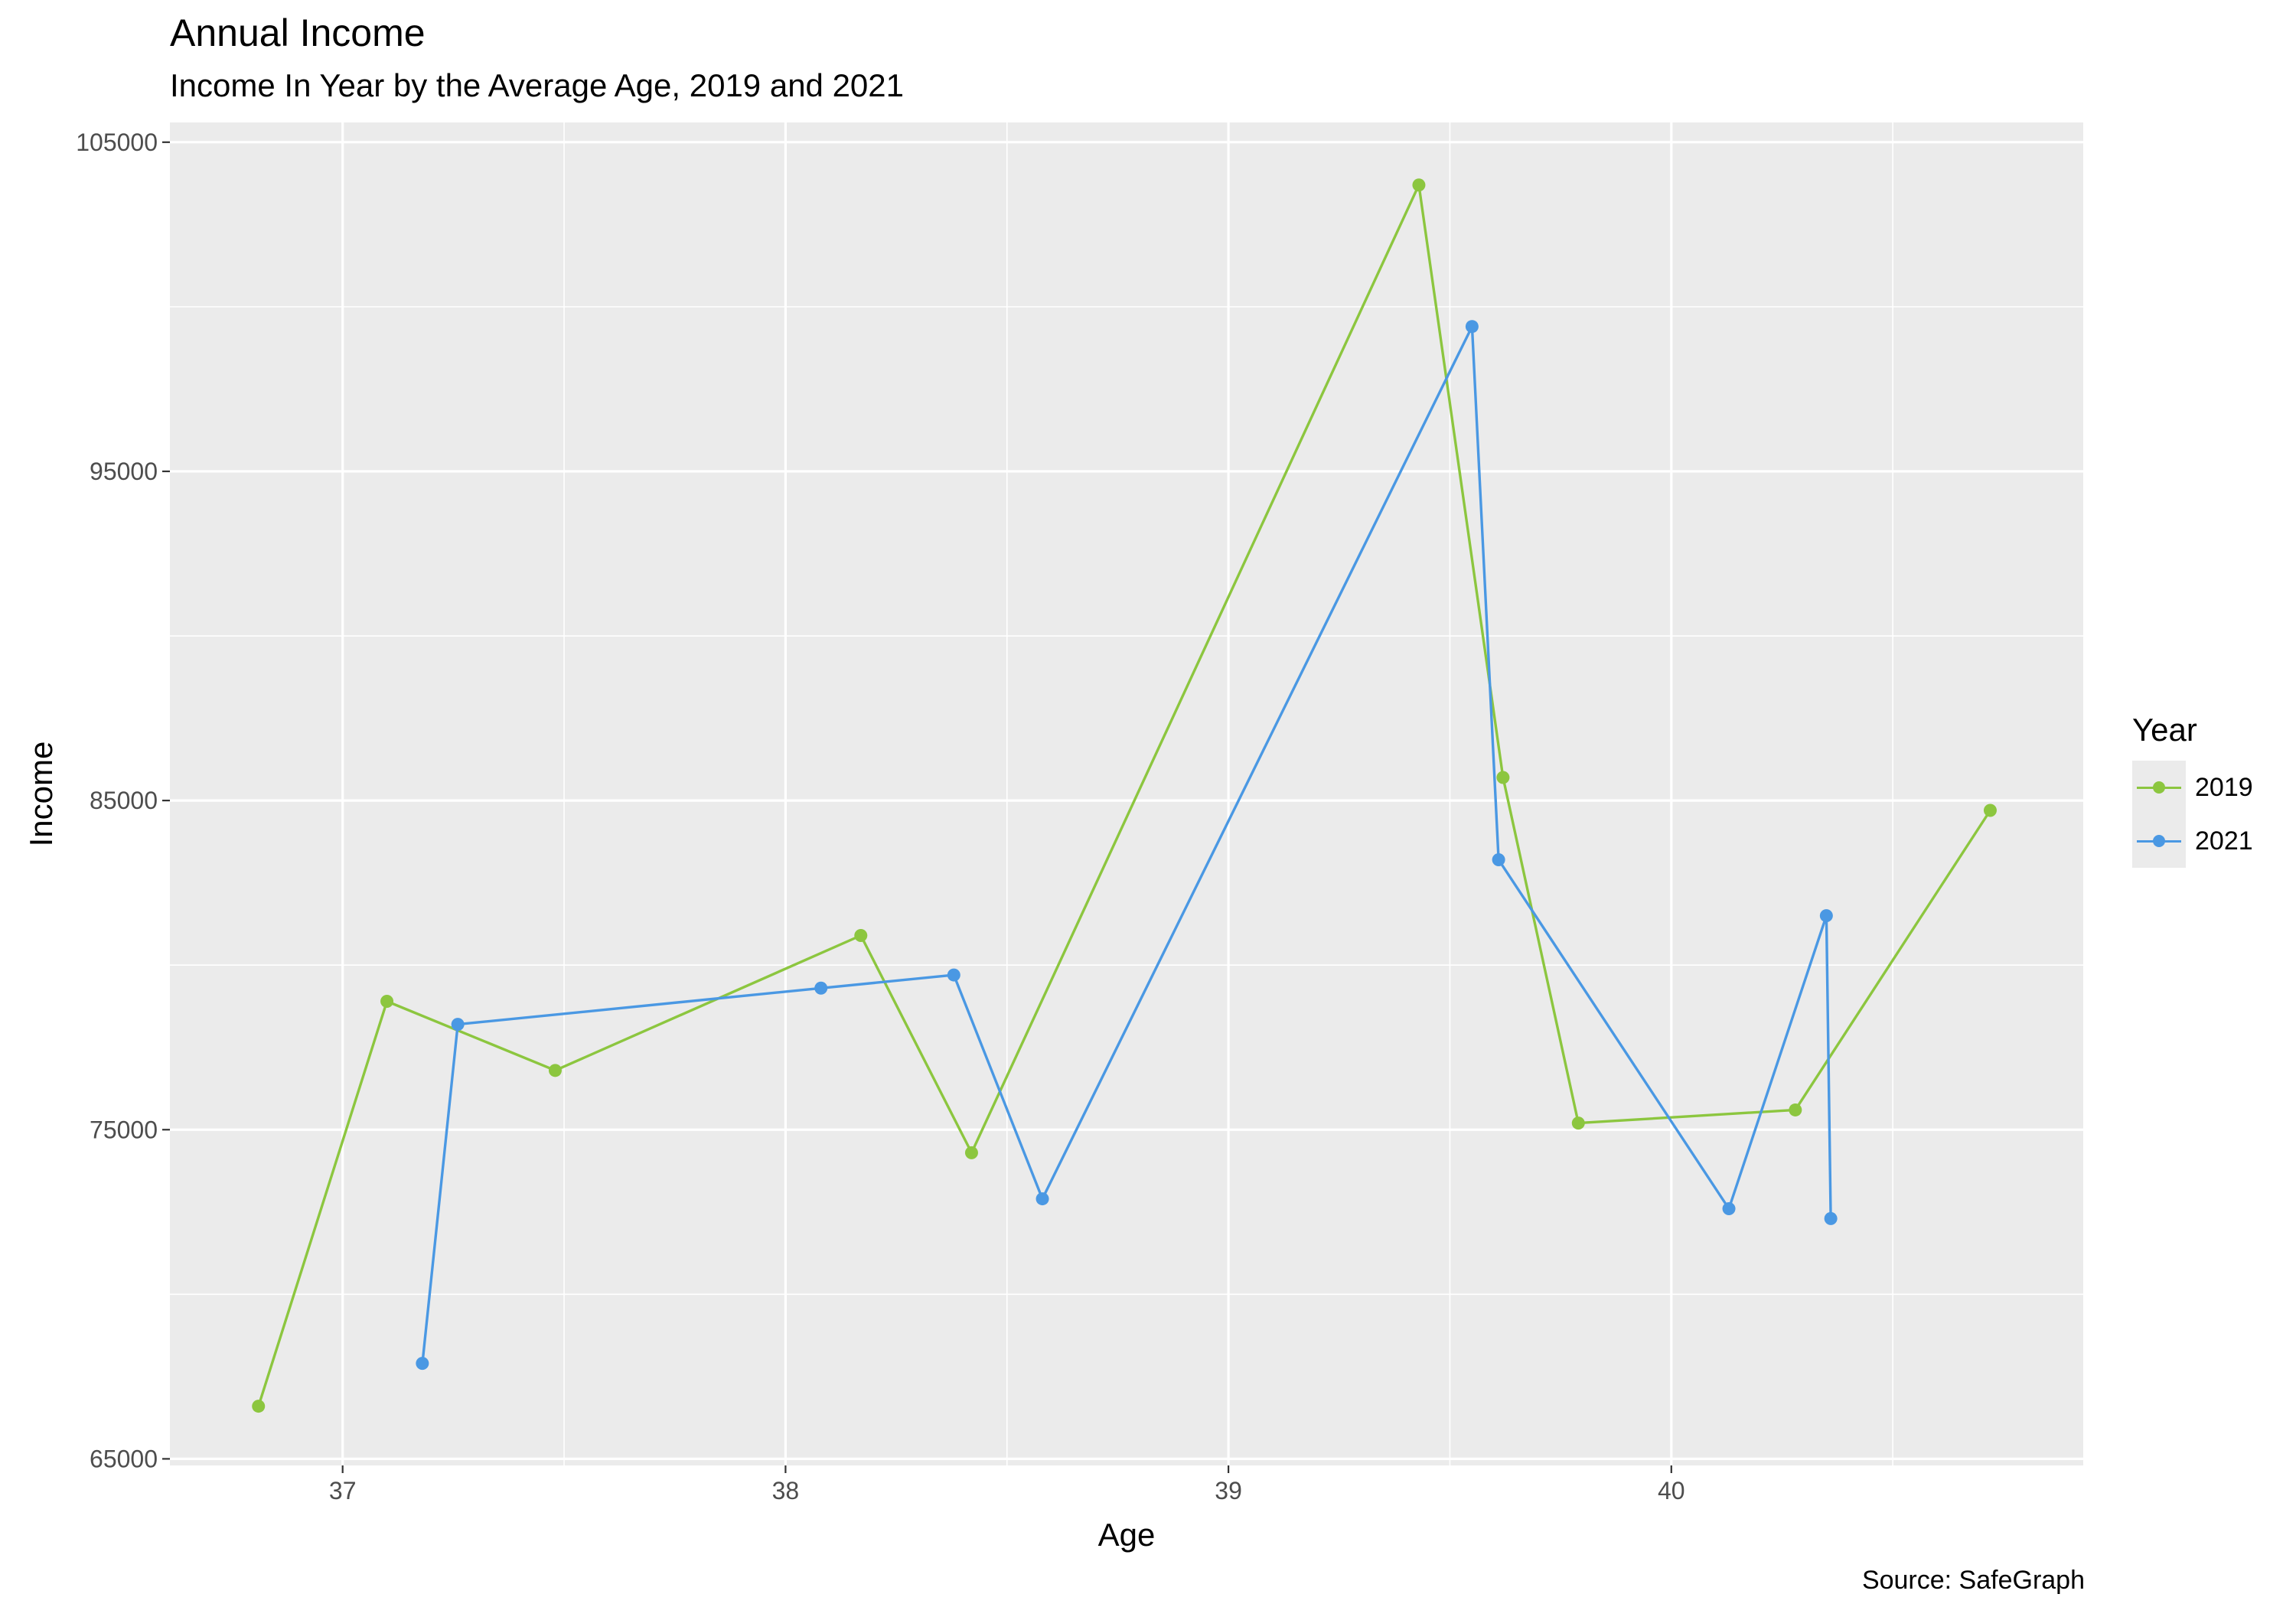 The height and width of the screenshot is (1607, 2296). What do you see at coordinates (786, 1490) in the screenshot?
I see `x-tick-label: 38` at bounding box center [786, 1490].